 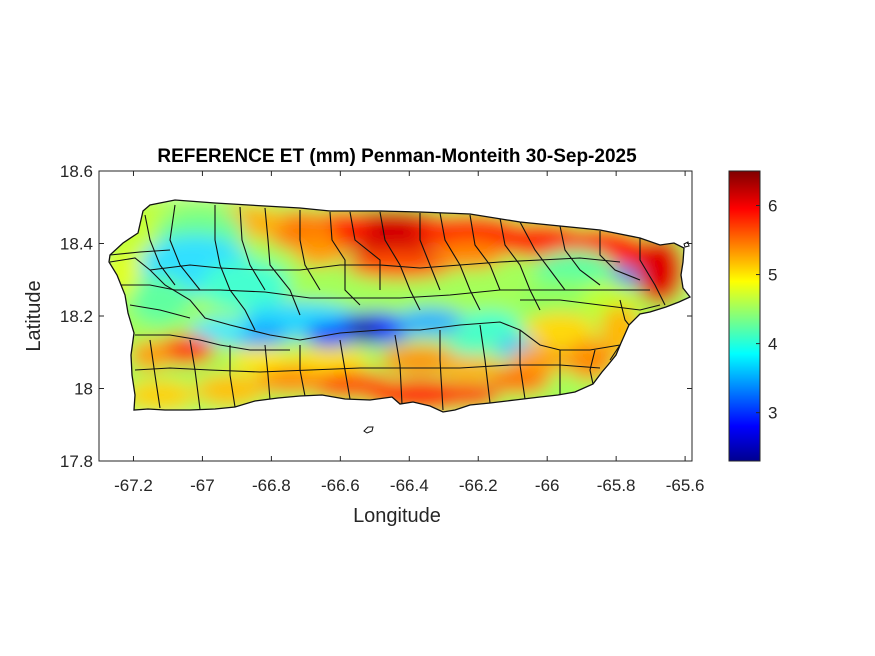 I want to click on x-axis-label: Longitude, so click(x=397, y=516).